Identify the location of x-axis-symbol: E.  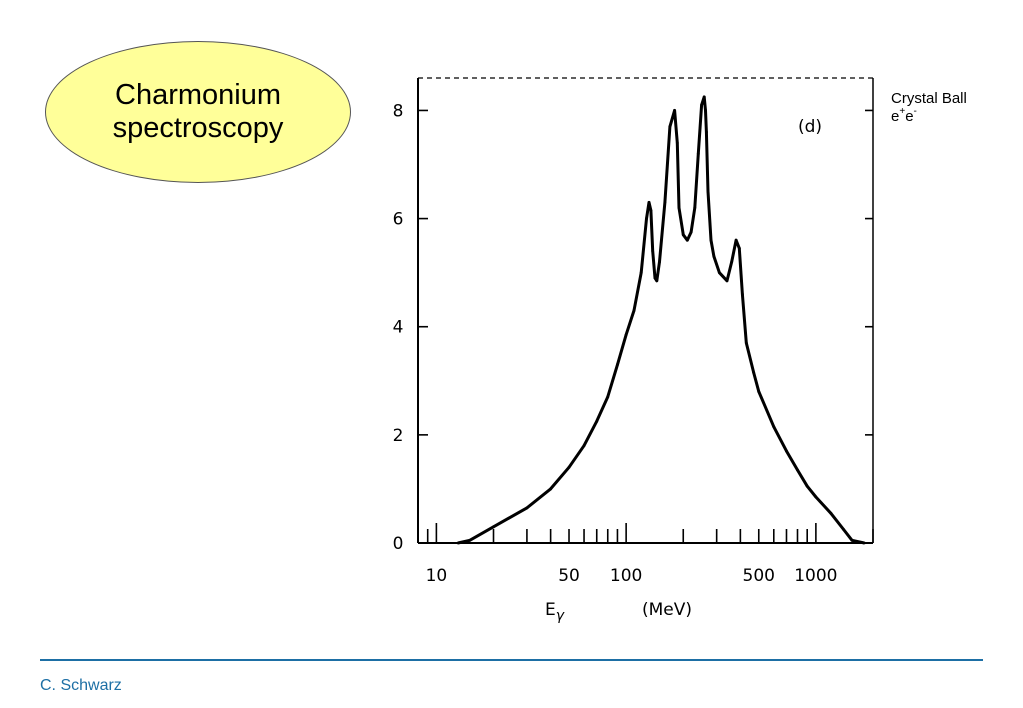
(550, 610).